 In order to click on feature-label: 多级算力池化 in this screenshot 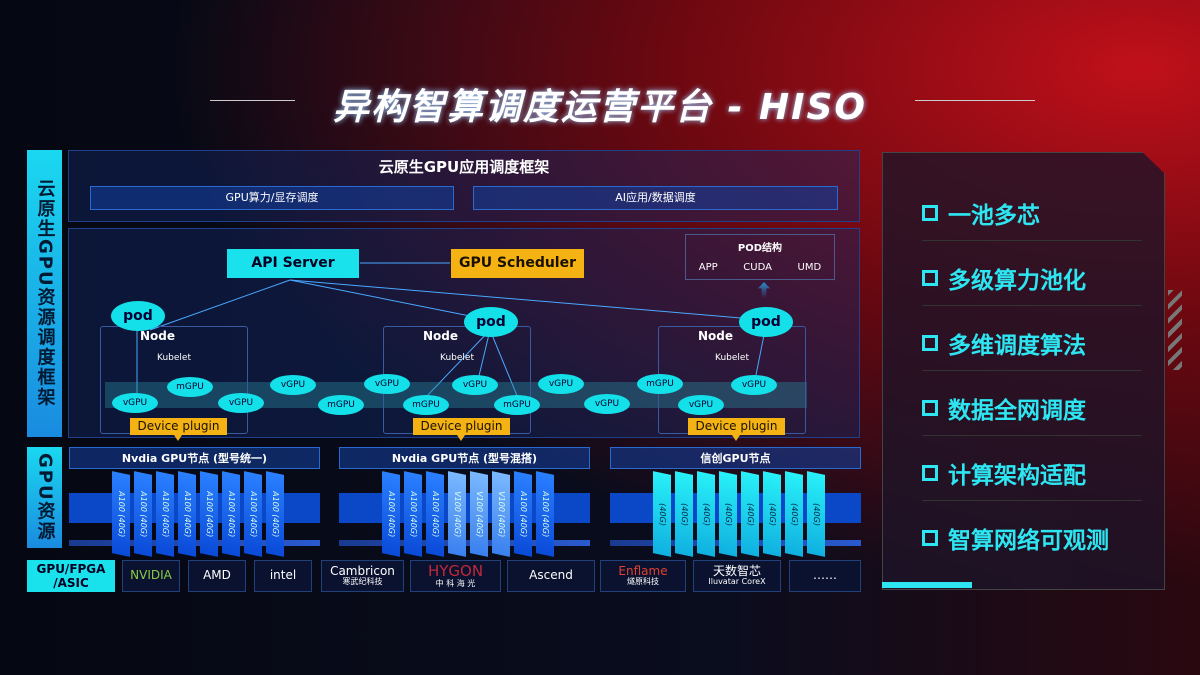, I will do `click(1017, 281)`.